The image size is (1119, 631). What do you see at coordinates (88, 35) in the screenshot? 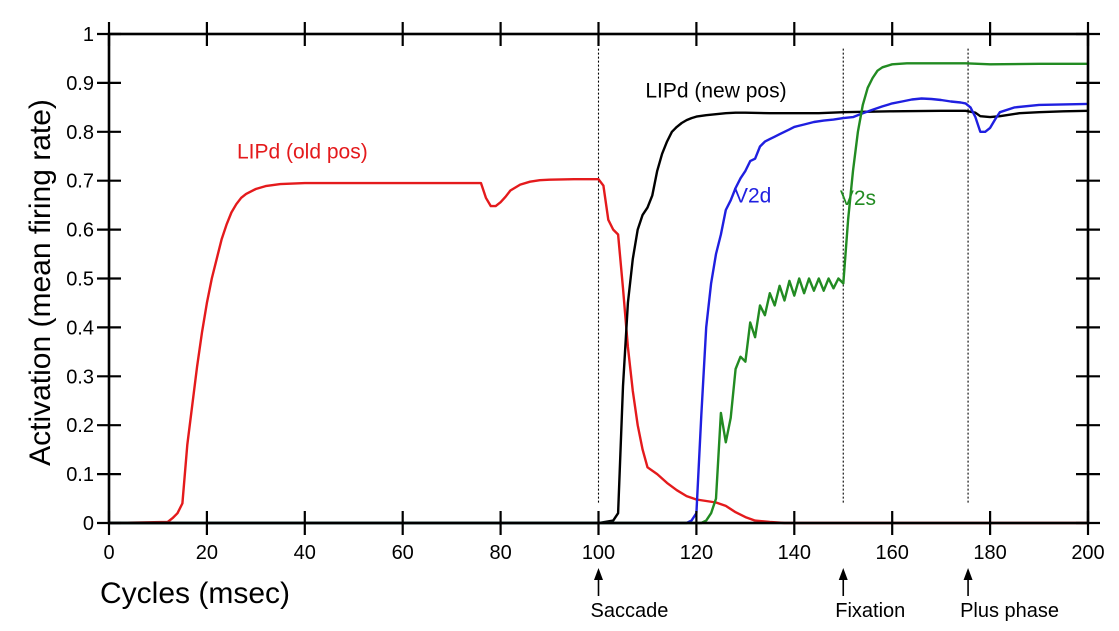
I see `y-tick-label: 1` at bounding box center [88, 35].